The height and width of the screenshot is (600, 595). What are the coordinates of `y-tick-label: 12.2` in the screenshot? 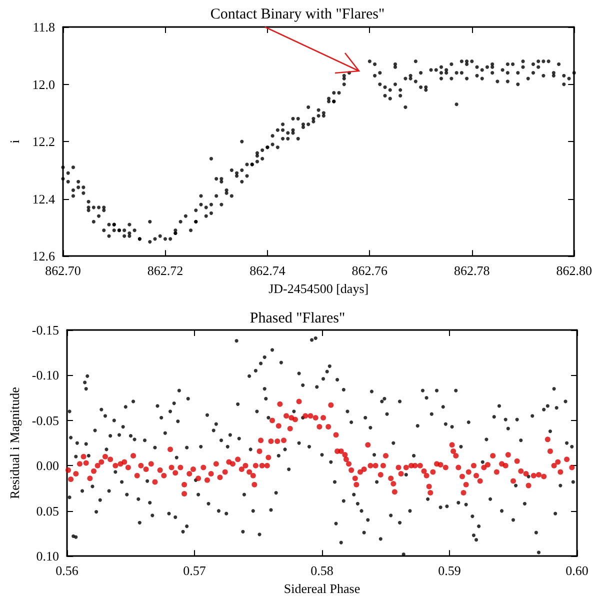 It's located at (43, 142).